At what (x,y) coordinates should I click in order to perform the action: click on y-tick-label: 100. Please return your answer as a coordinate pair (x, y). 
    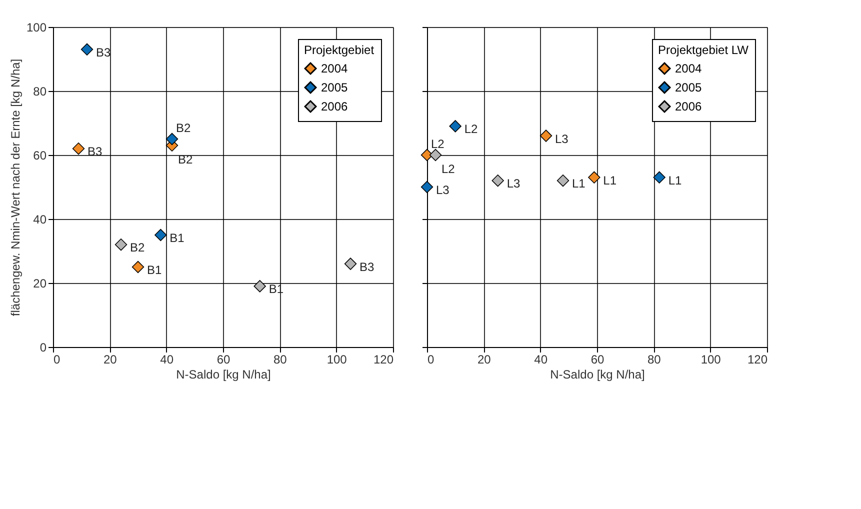
    Looking at the image, I should click on (36, 27).